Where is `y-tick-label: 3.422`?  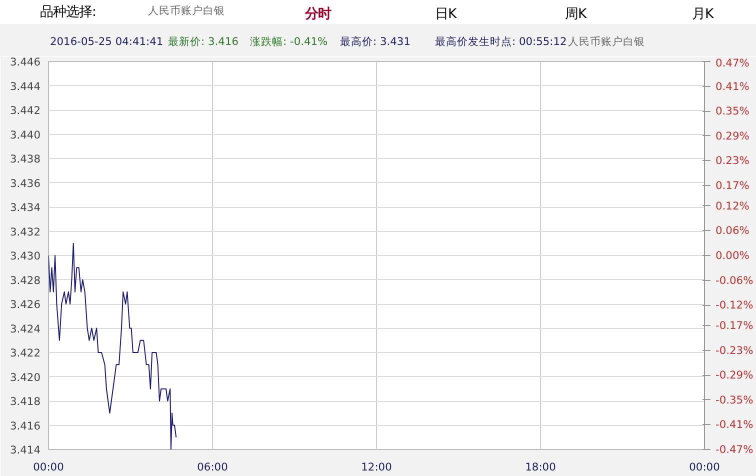 y-tick-label: 3.422 is located at coordinates (25, 353).